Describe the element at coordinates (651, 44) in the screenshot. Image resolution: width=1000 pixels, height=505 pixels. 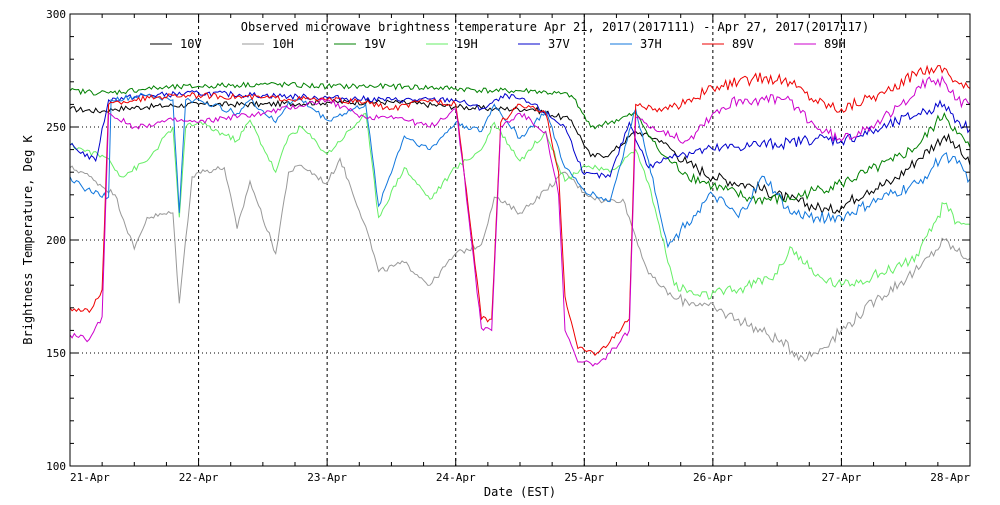
I see `legend-label-37H: 37H` at that location.